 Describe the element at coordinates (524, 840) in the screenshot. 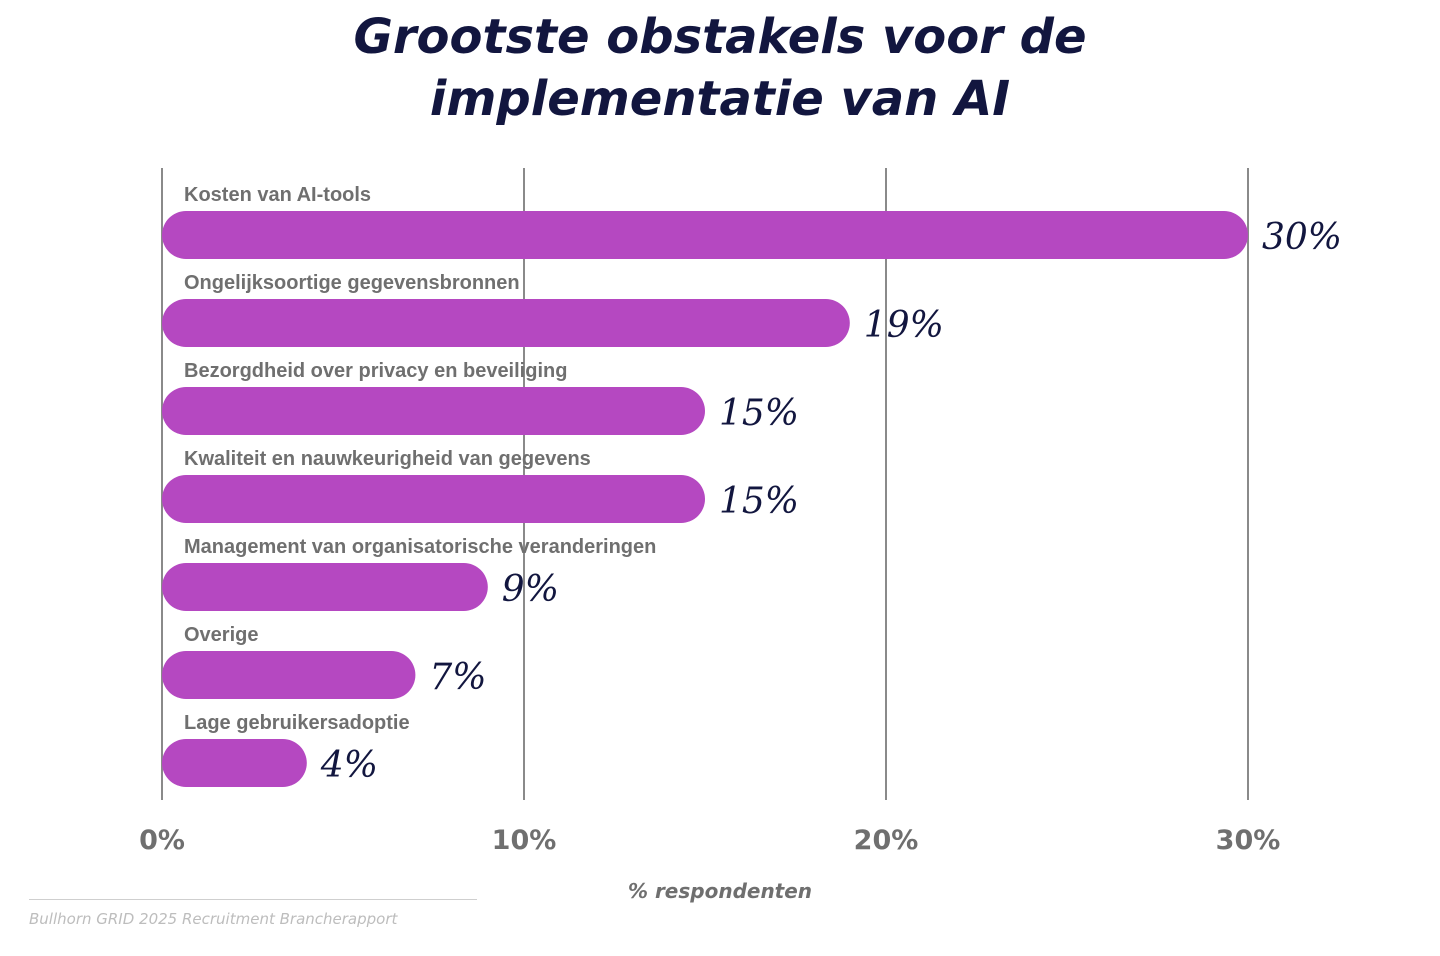

I see `x-tick-label: 10%` at that location.